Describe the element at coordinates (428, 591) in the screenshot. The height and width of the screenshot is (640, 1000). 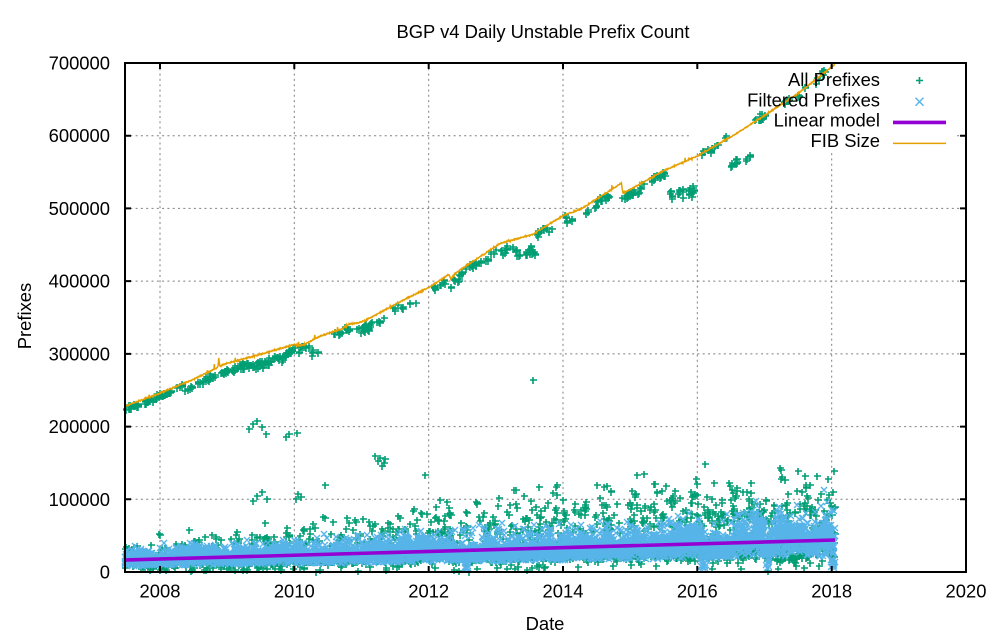
I see `svg-text: 2012` at that location.